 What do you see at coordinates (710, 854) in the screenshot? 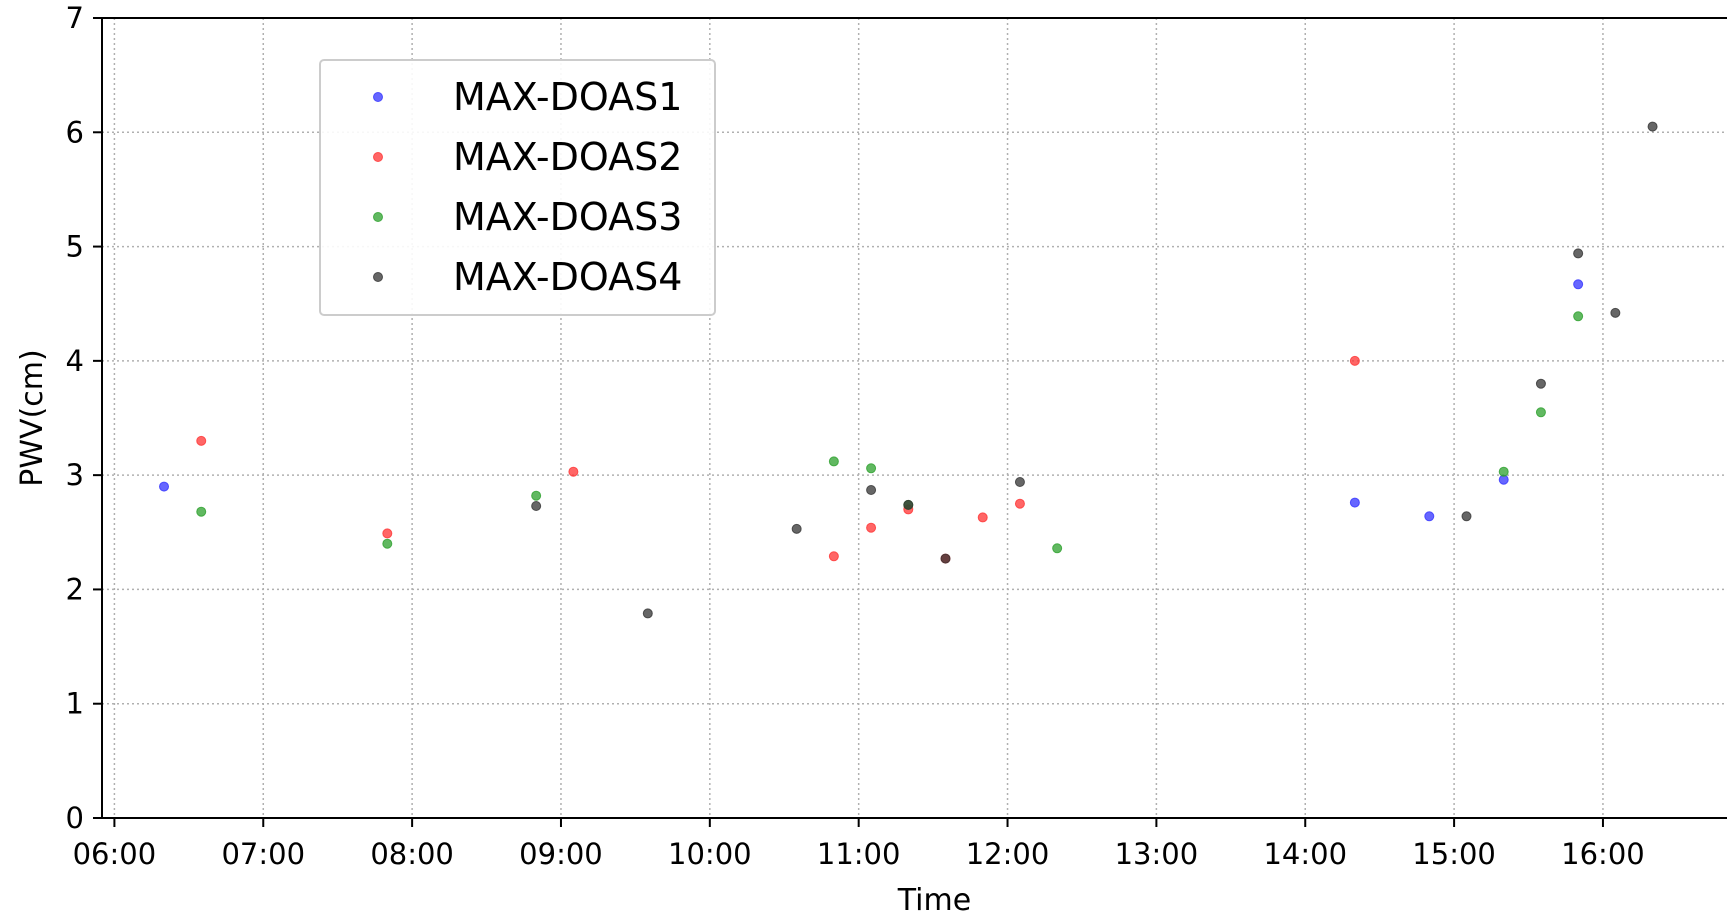
I see `x-tick-label: 10:00` at bounding box center [710, 854].